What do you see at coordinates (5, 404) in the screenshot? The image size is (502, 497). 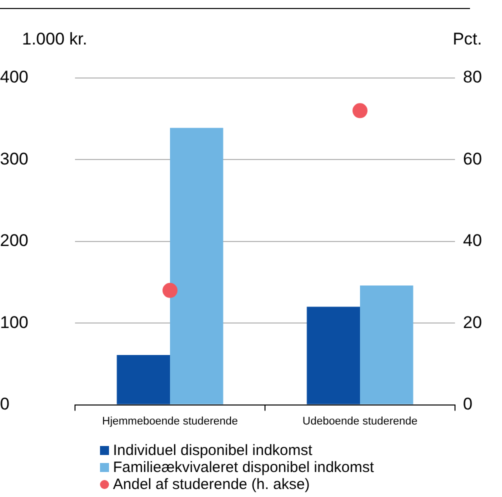 I see `y-tick-label: 0` at bounding box center [5, 404].